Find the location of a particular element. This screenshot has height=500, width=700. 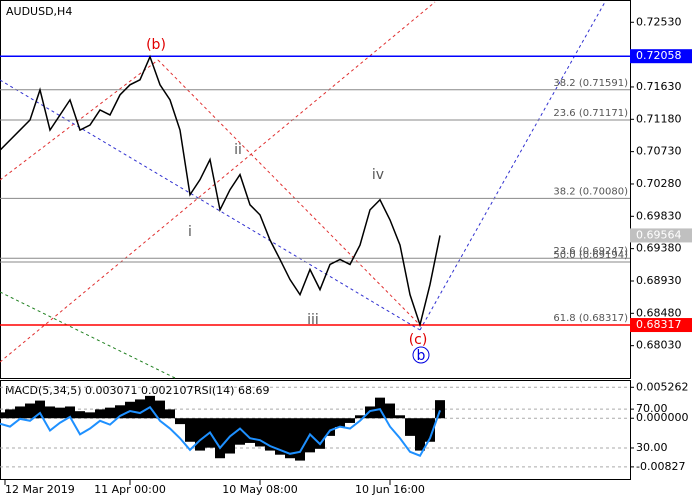

price-box-label: 0.72058 is located at coordinates (659, 55).